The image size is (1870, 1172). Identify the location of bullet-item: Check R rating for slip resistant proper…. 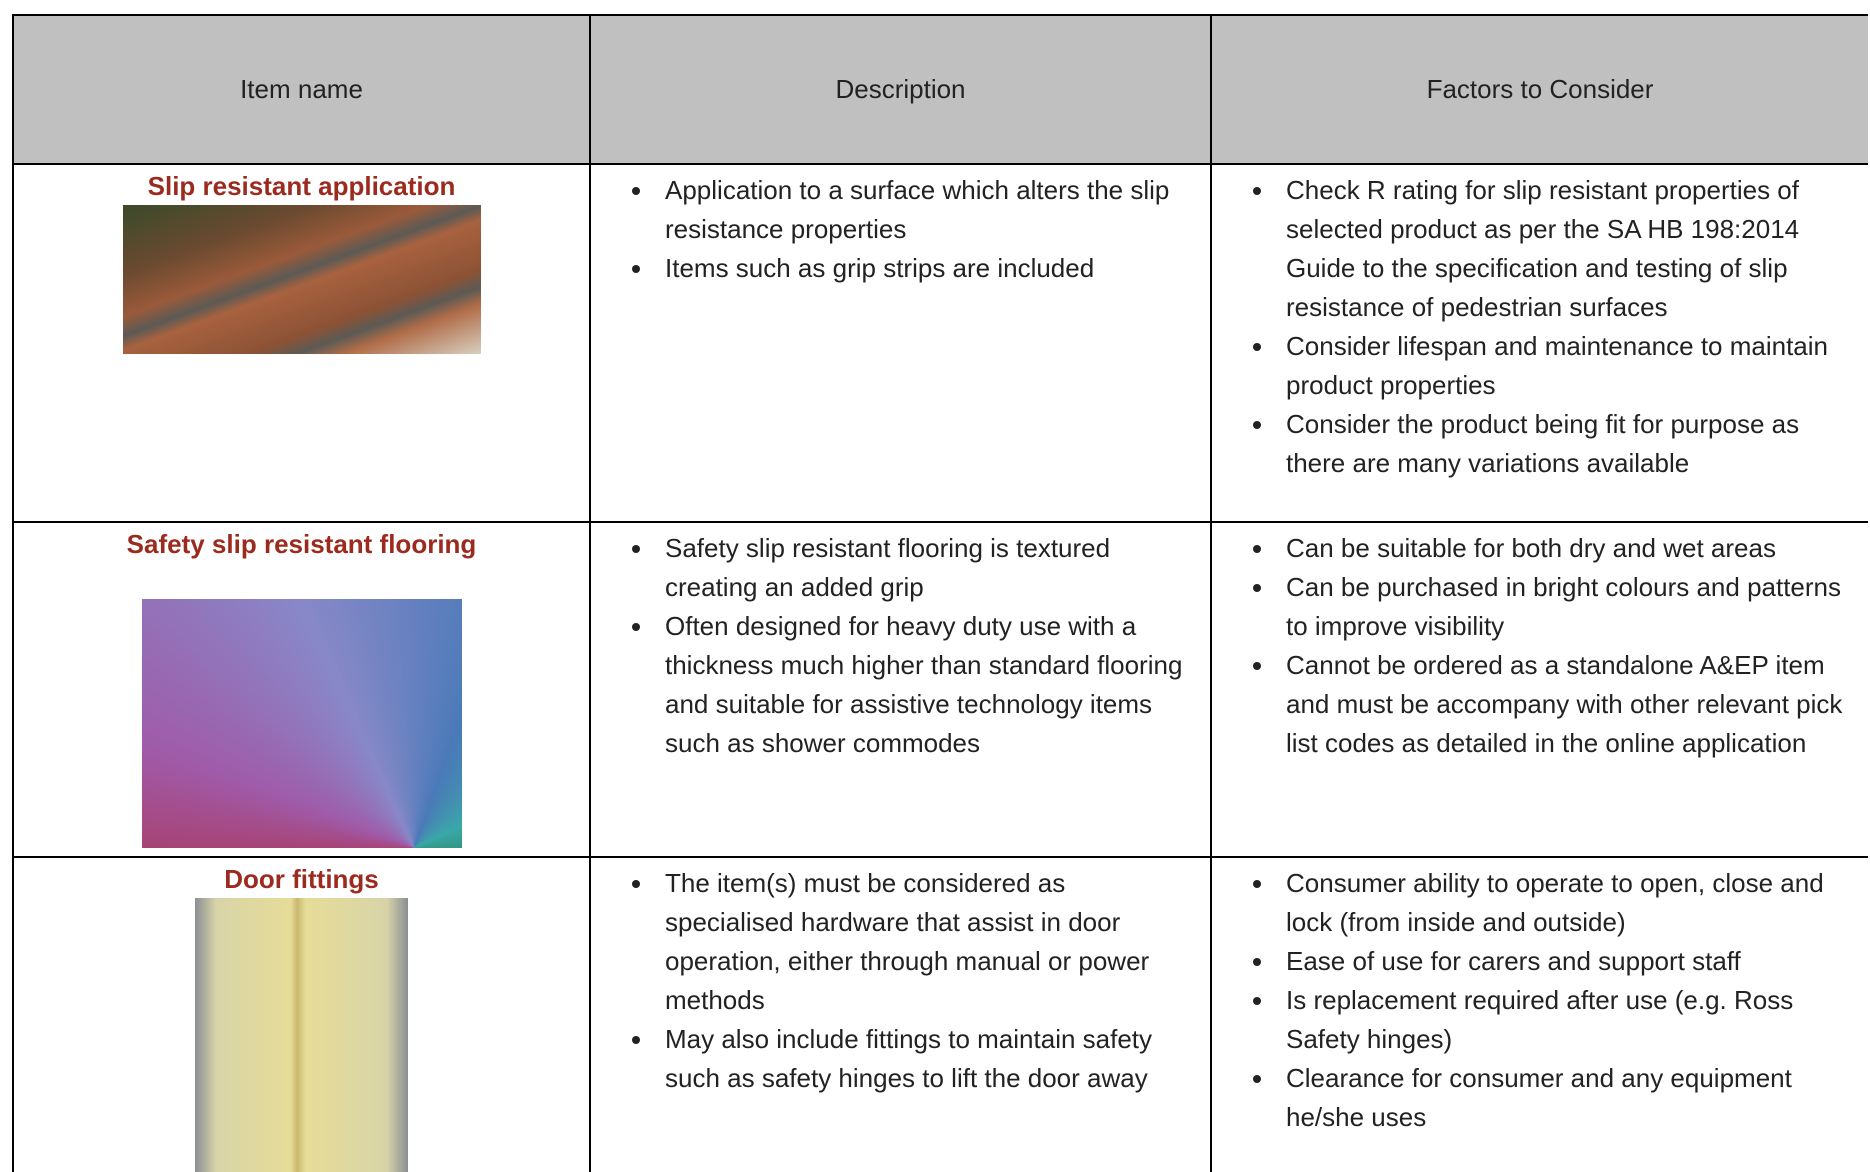
(1566, 249).